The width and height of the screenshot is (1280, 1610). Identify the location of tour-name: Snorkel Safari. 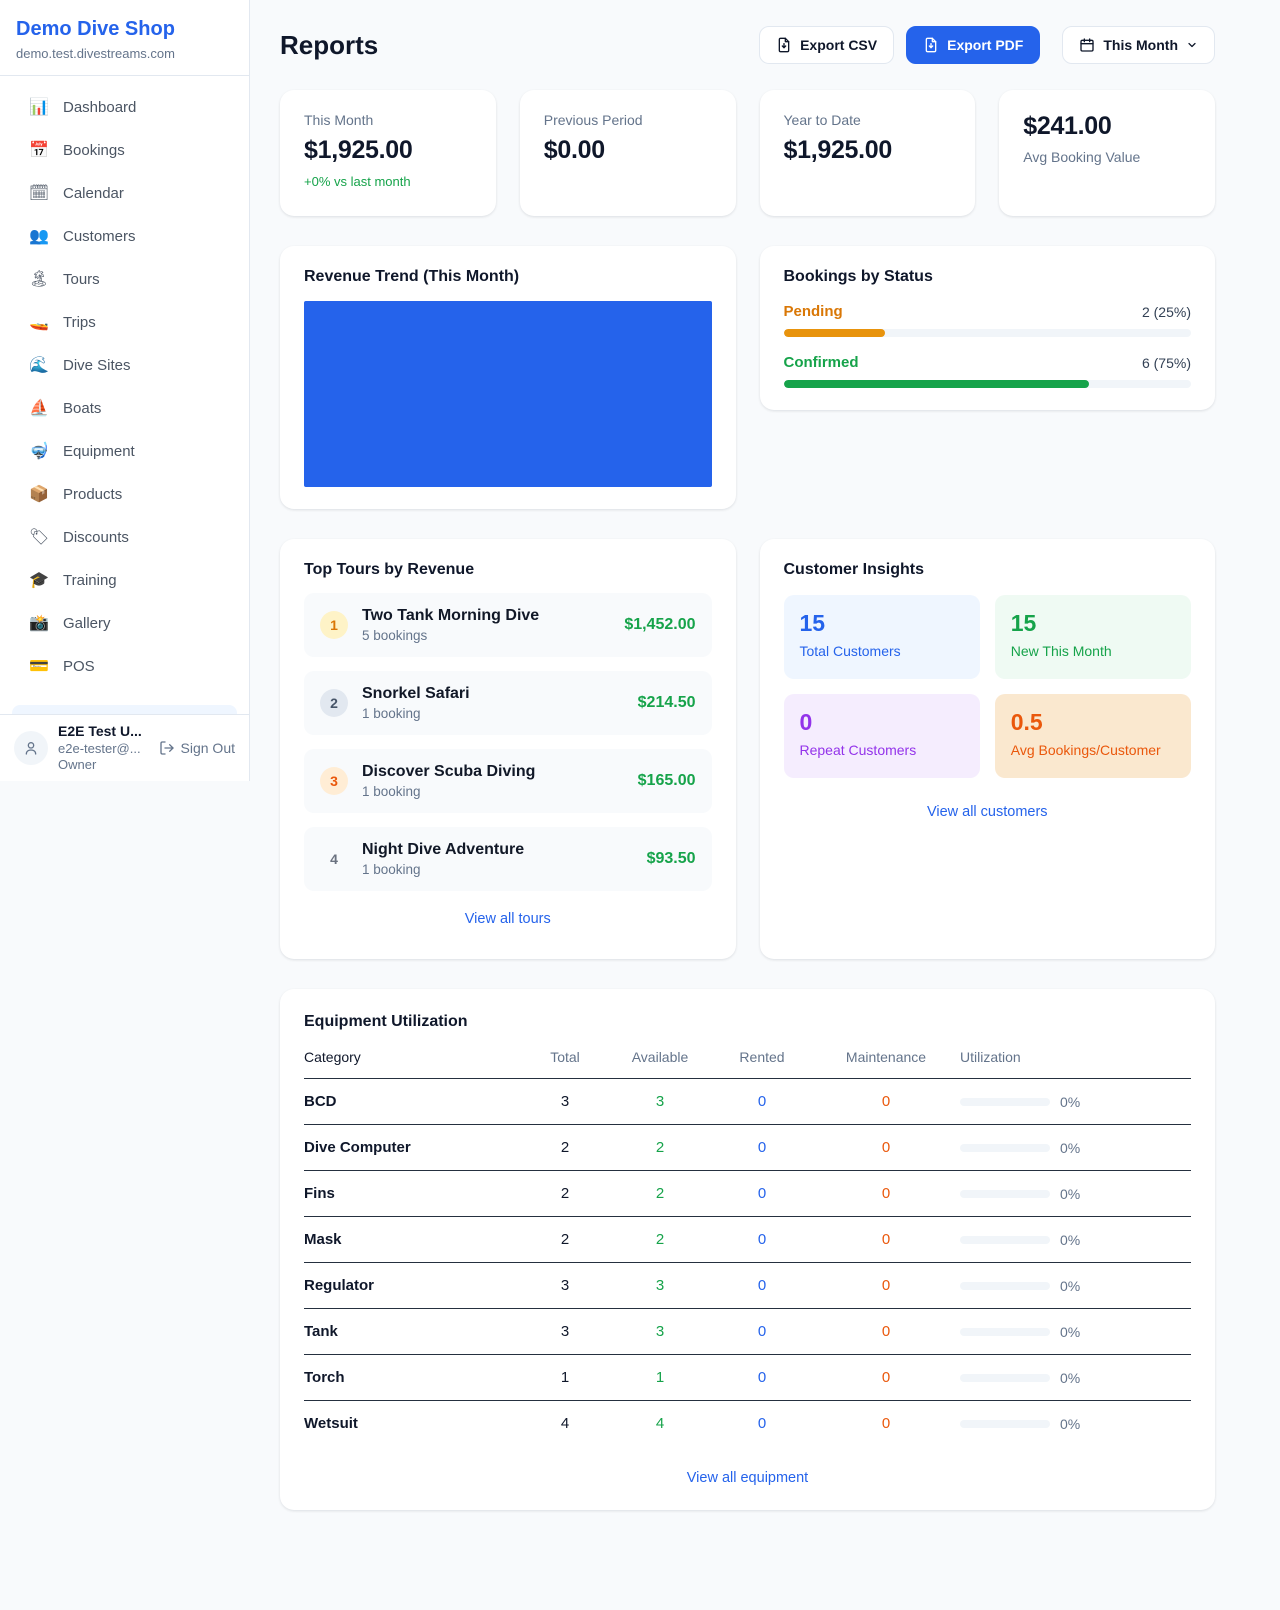
(416, 693).